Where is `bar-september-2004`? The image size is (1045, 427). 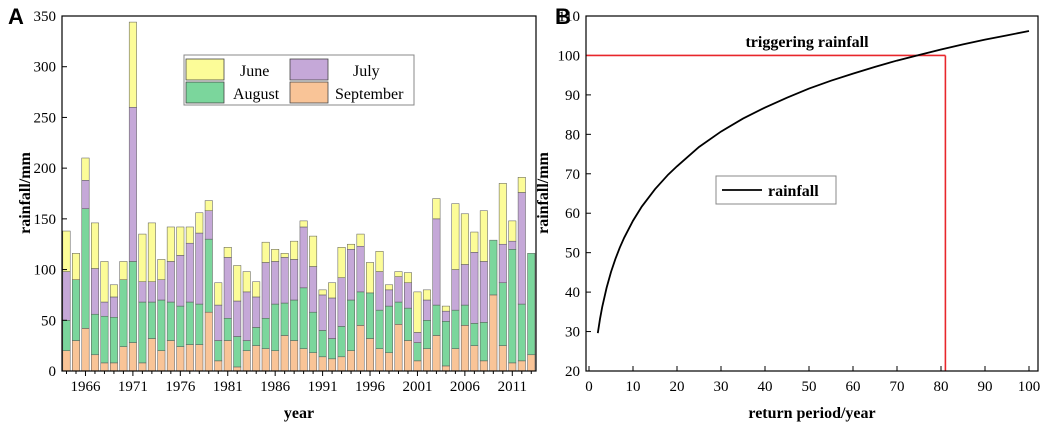
bar-september-2004 is located at coordinates (445, 368).